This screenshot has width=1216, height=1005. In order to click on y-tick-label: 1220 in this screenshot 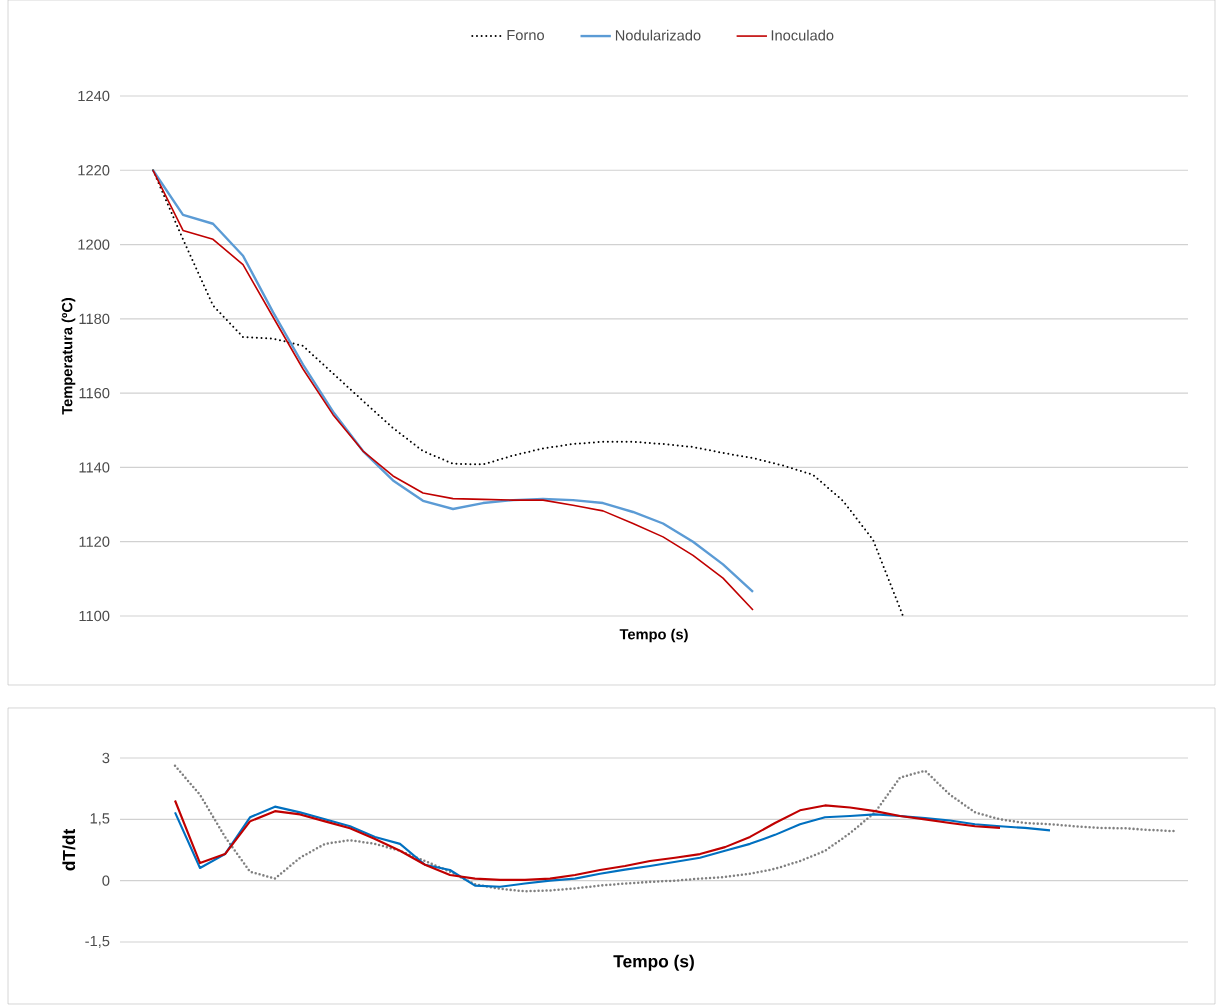, I will do `click(94, 170)`.